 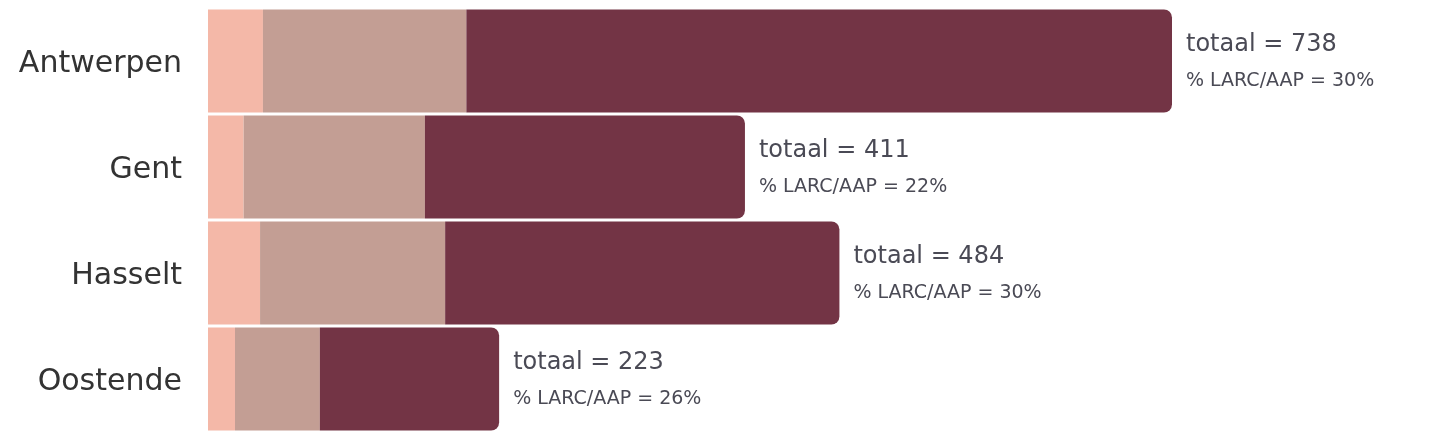 I want to click on text: totaal = 738, so click(x=1261, y=43).